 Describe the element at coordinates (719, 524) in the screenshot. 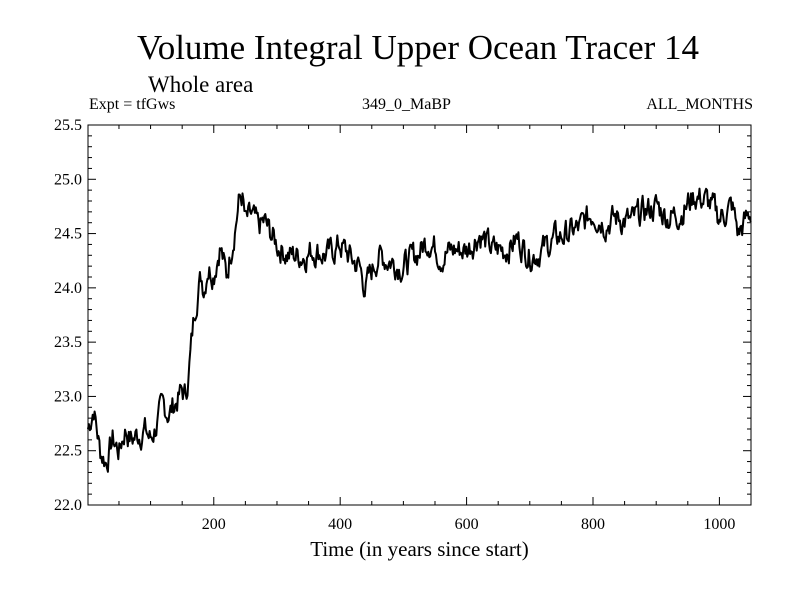

I see `x-tick-label: 1000` at that location.